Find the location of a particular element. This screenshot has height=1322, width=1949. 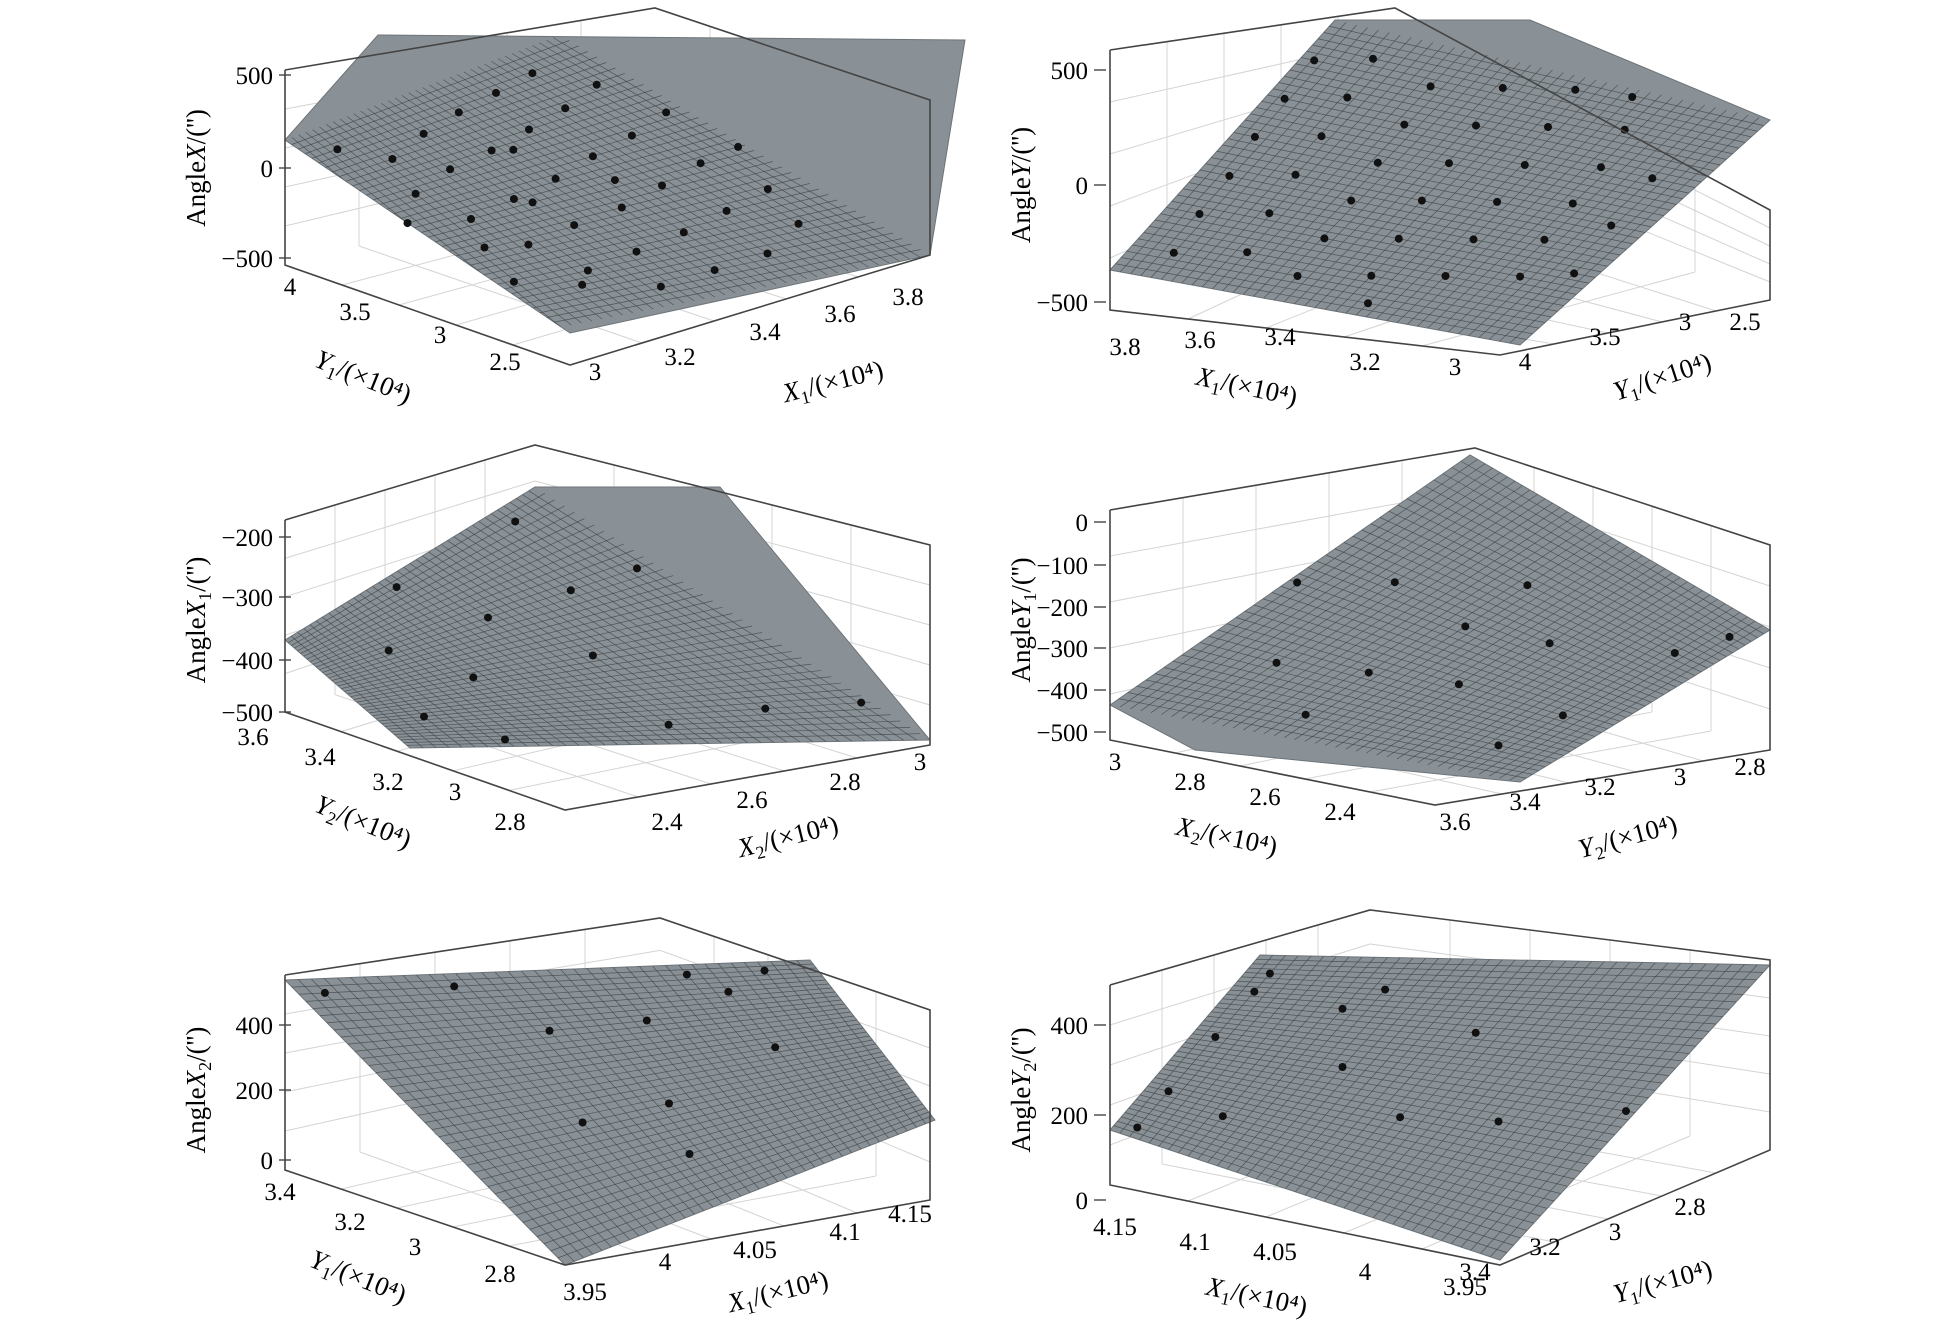

x-tick-label: 2.8 is located at coordinates (1189, 782).